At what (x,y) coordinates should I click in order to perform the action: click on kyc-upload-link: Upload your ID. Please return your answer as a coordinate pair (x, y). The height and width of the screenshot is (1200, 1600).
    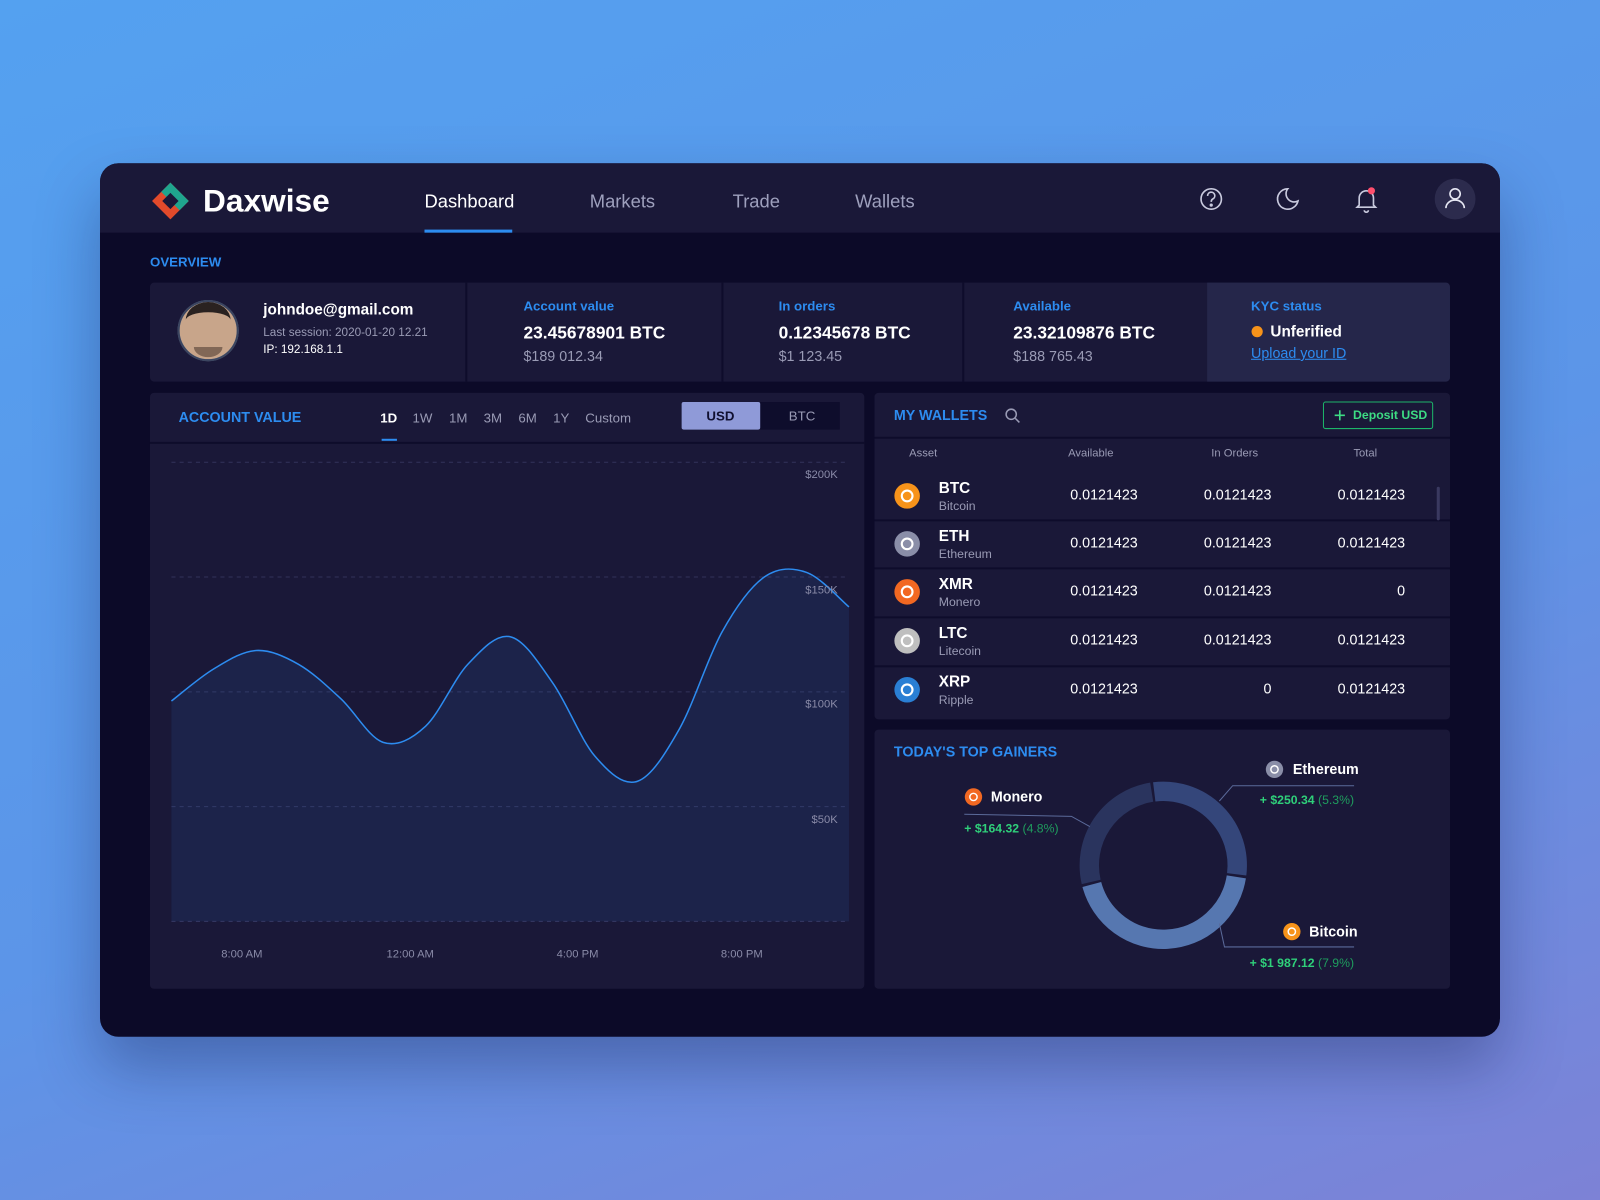
    Looking at the image, I should click on (1299, 352).